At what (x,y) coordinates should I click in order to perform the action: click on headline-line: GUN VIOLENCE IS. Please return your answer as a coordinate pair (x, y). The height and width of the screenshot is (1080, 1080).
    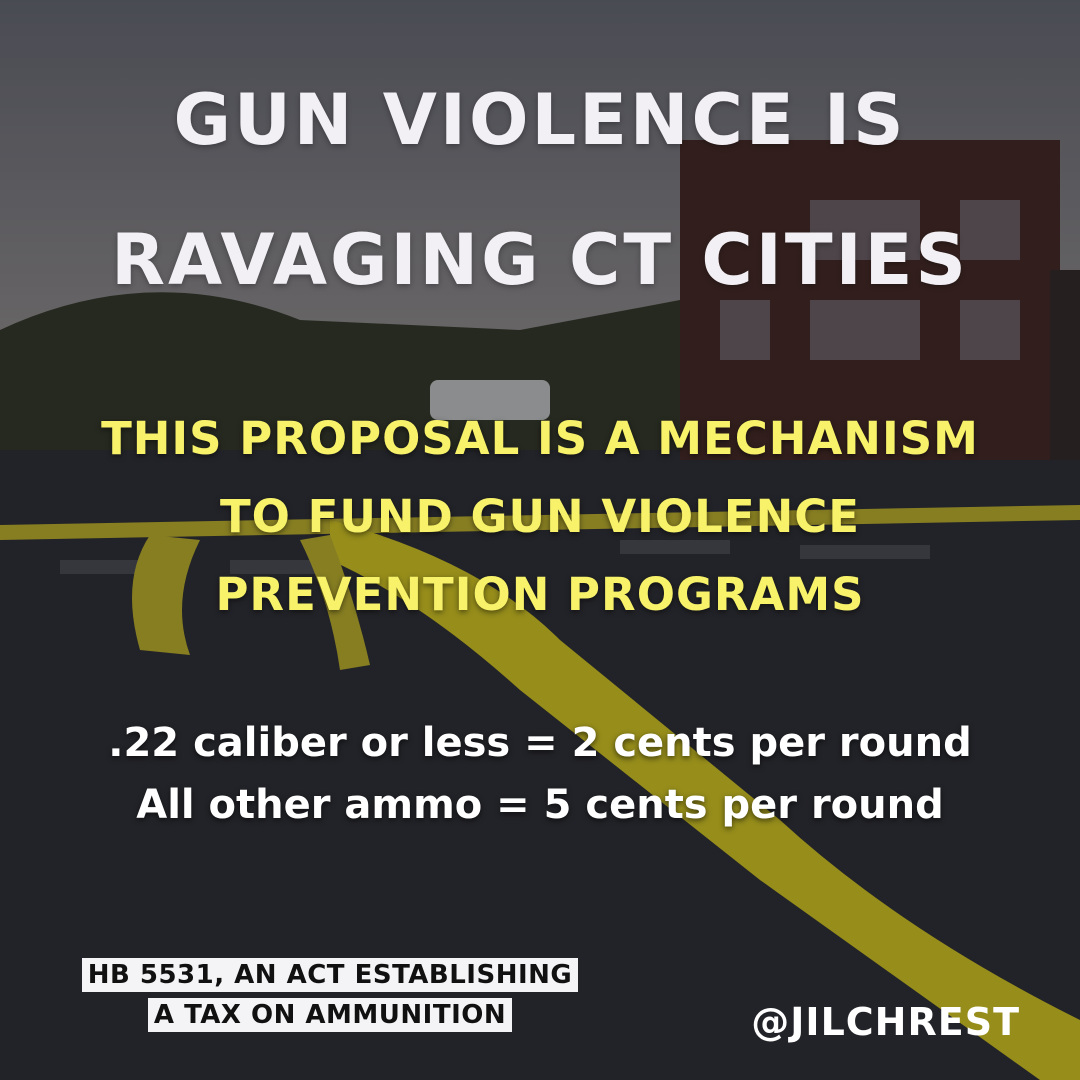
    Looking at the image, I should click on (540, 120).